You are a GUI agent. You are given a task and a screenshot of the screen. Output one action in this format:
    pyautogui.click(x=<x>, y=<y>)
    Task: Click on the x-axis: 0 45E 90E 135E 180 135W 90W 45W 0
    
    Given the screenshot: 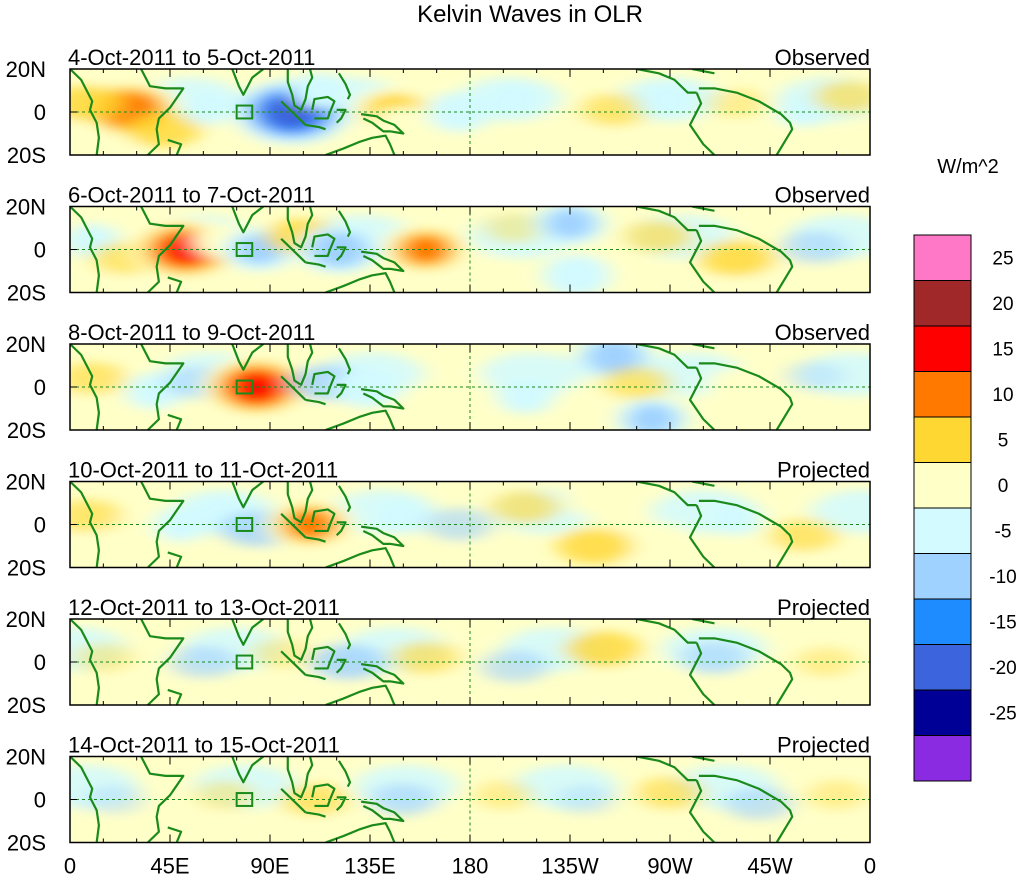 What is the action you would take?
    pyautogui.click(x=470, y=866)
    